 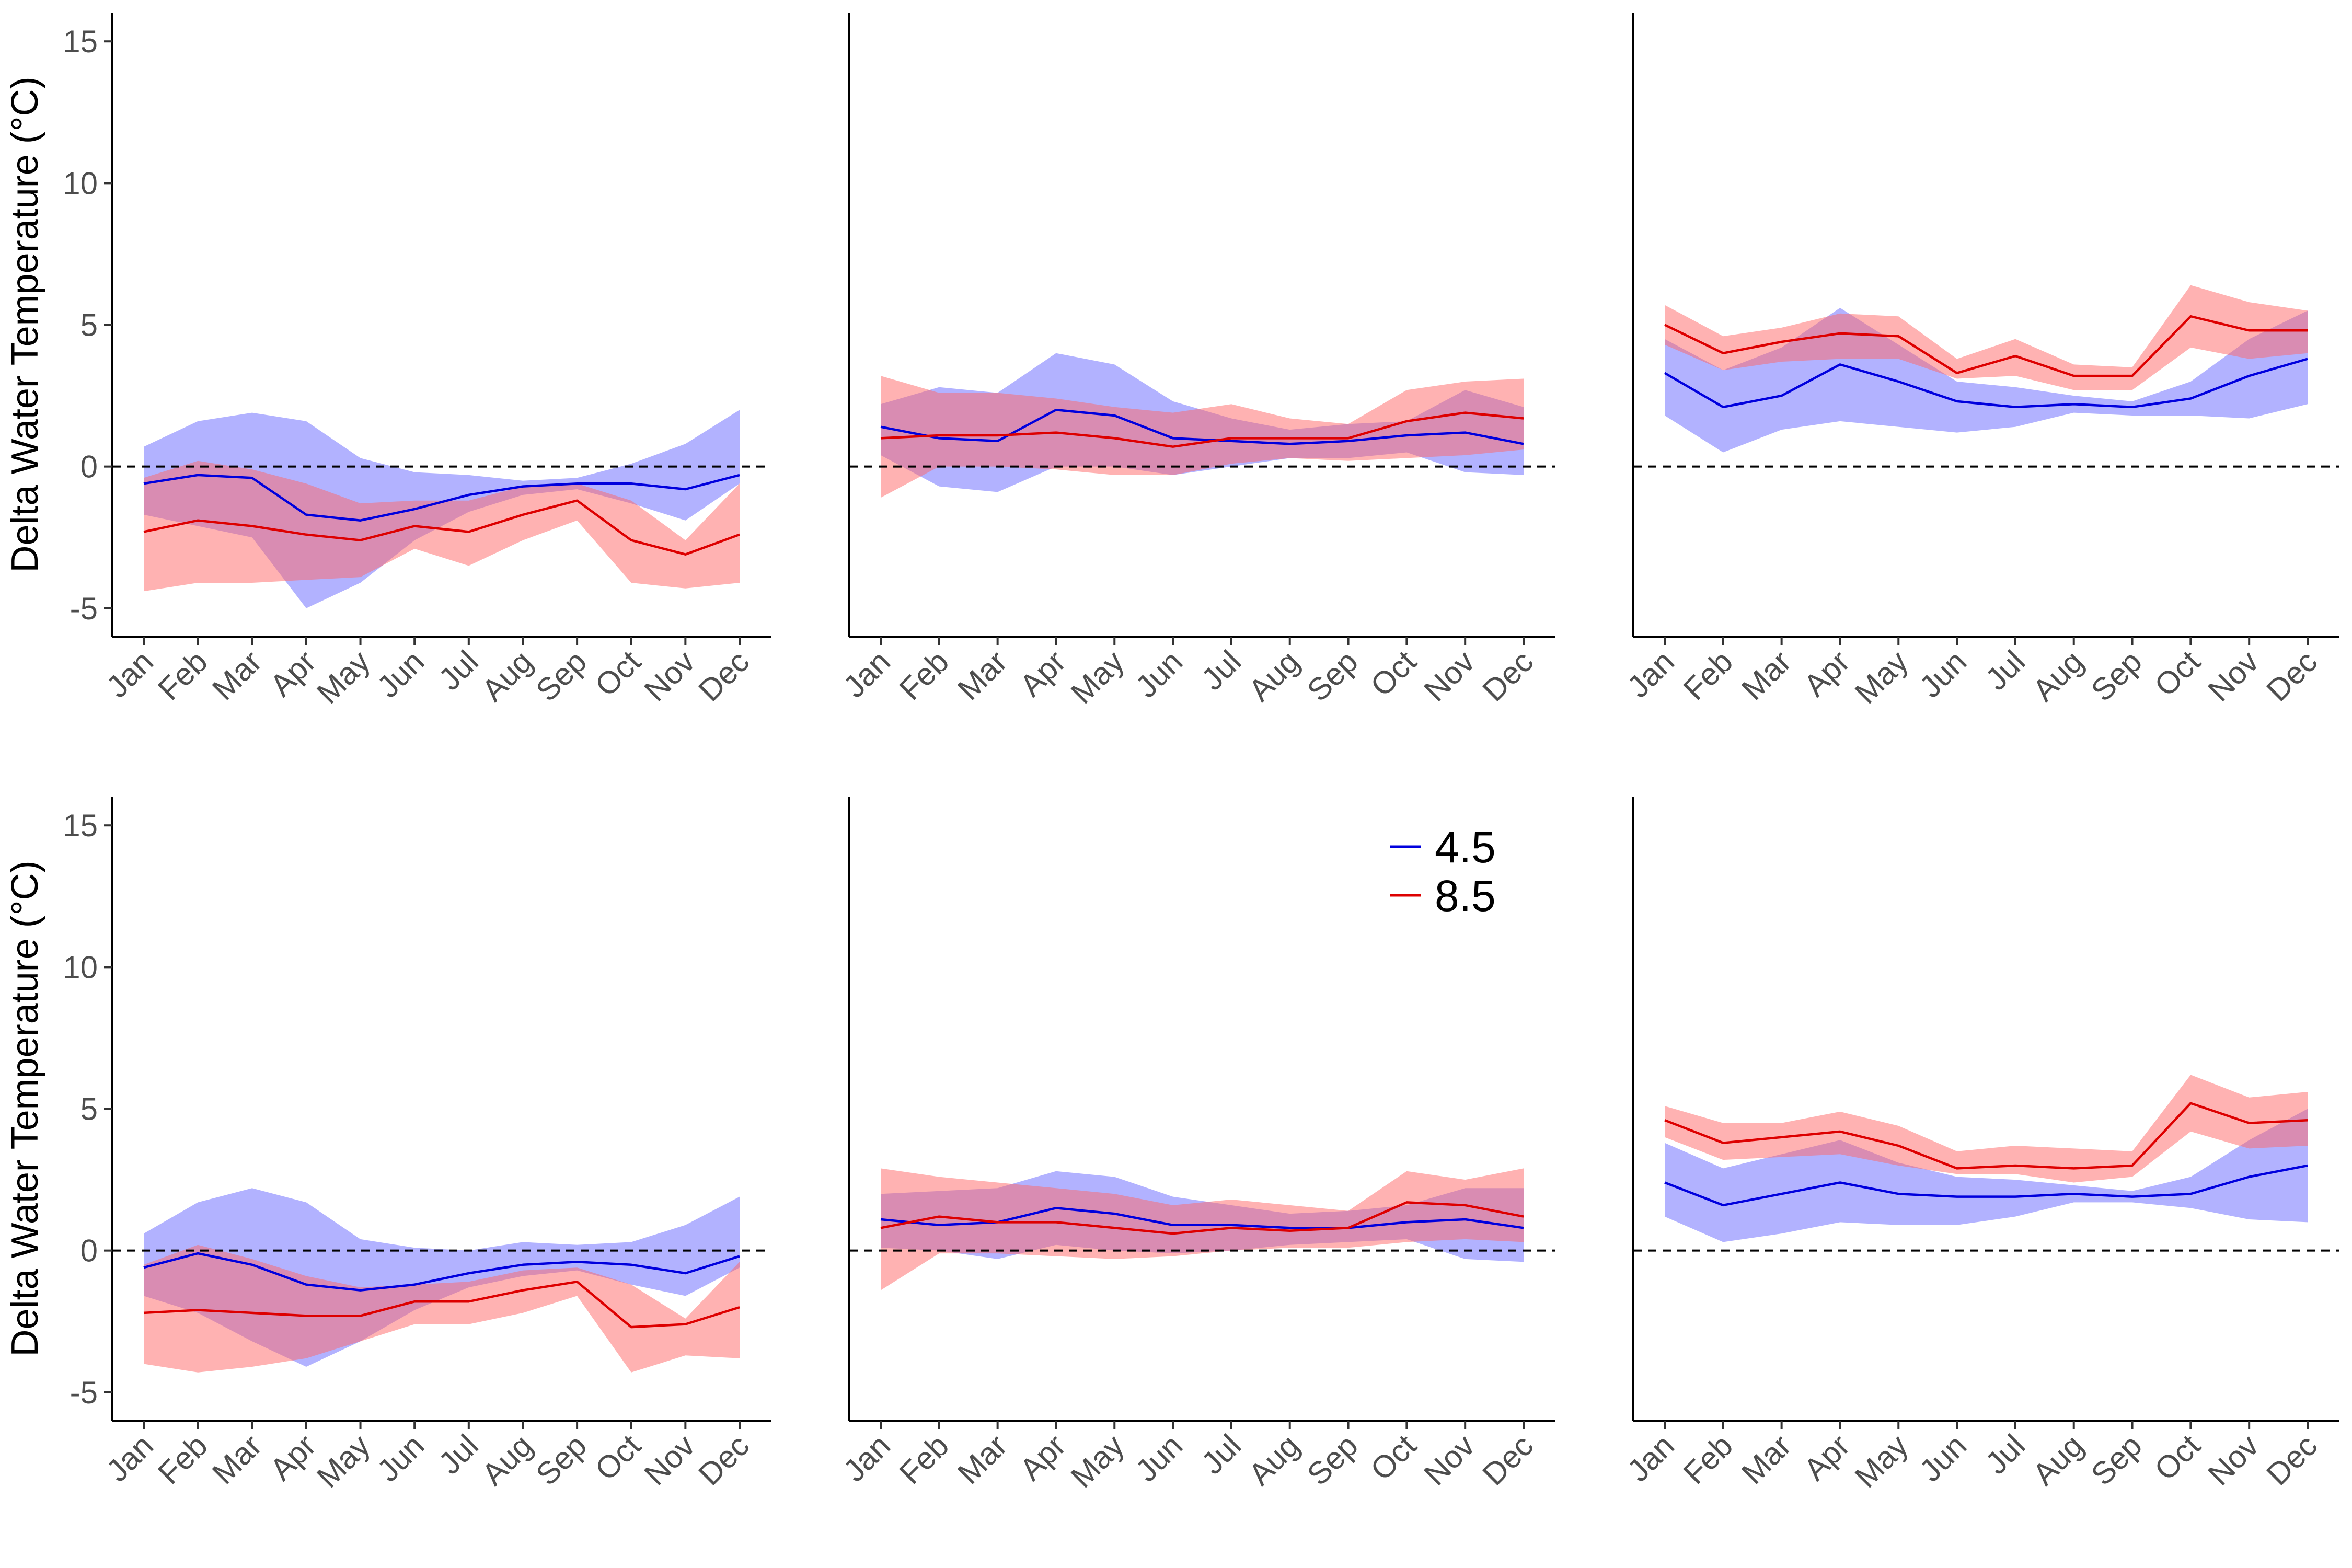 I want to click on legend-label-s85: 8.5, so click(x=1465, y=895).